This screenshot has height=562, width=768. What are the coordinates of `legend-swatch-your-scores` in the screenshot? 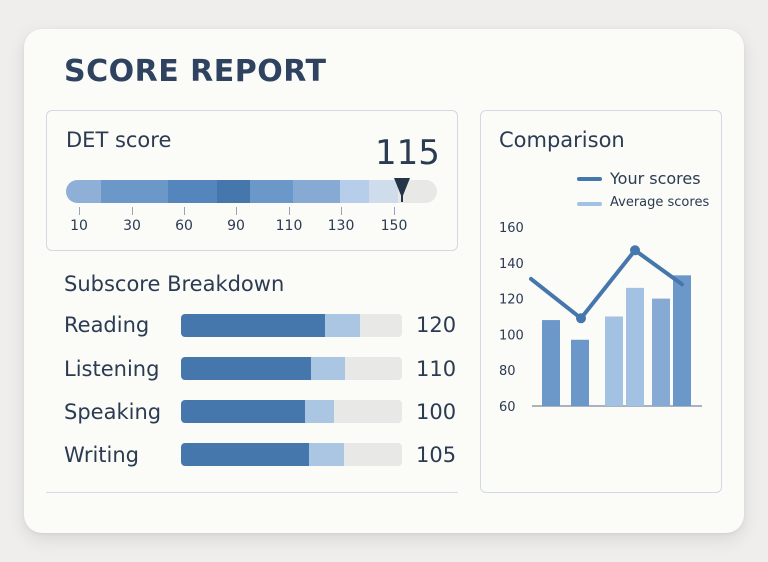 It's located at (589, 179).